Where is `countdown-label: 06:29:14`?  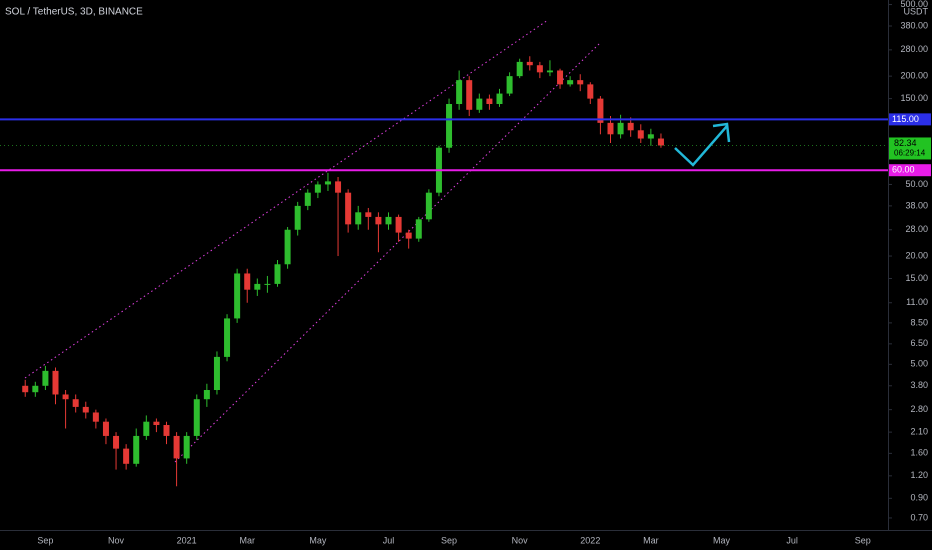
countdown-label: 06:29:14 is located at coordinates (910, 153).